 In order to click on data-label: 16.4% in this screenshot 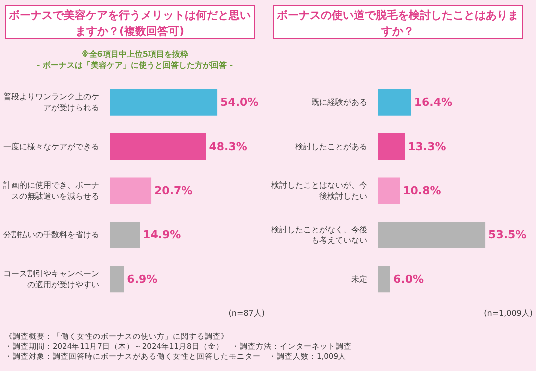, I will do `click(433, 103)`.